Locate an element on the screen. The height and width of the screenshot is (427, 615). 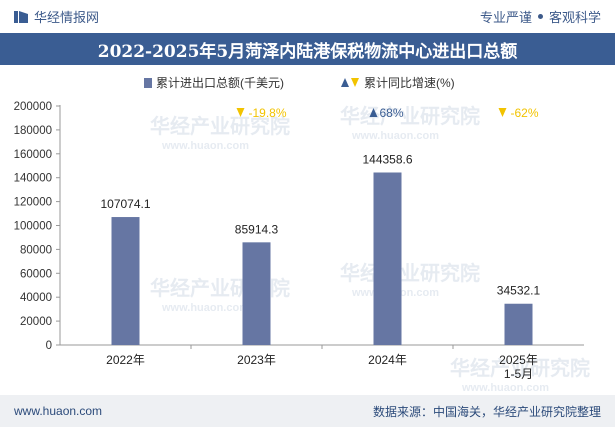
growth-label: 68% is located at coordinates (392, 113).